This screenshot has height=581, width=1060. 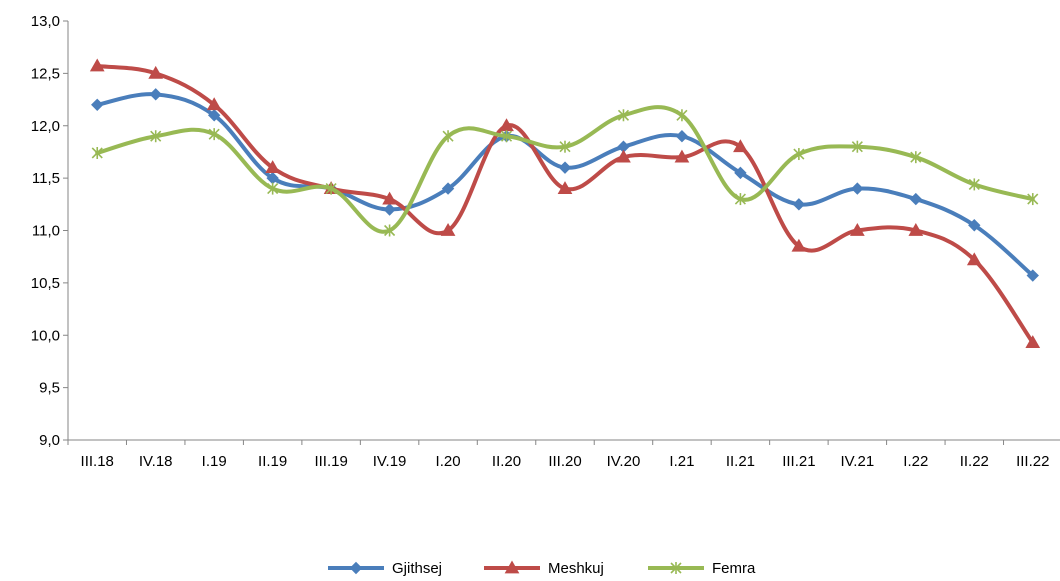 I want to click on x-tick-label: III.18, so click(x=97, y=461).